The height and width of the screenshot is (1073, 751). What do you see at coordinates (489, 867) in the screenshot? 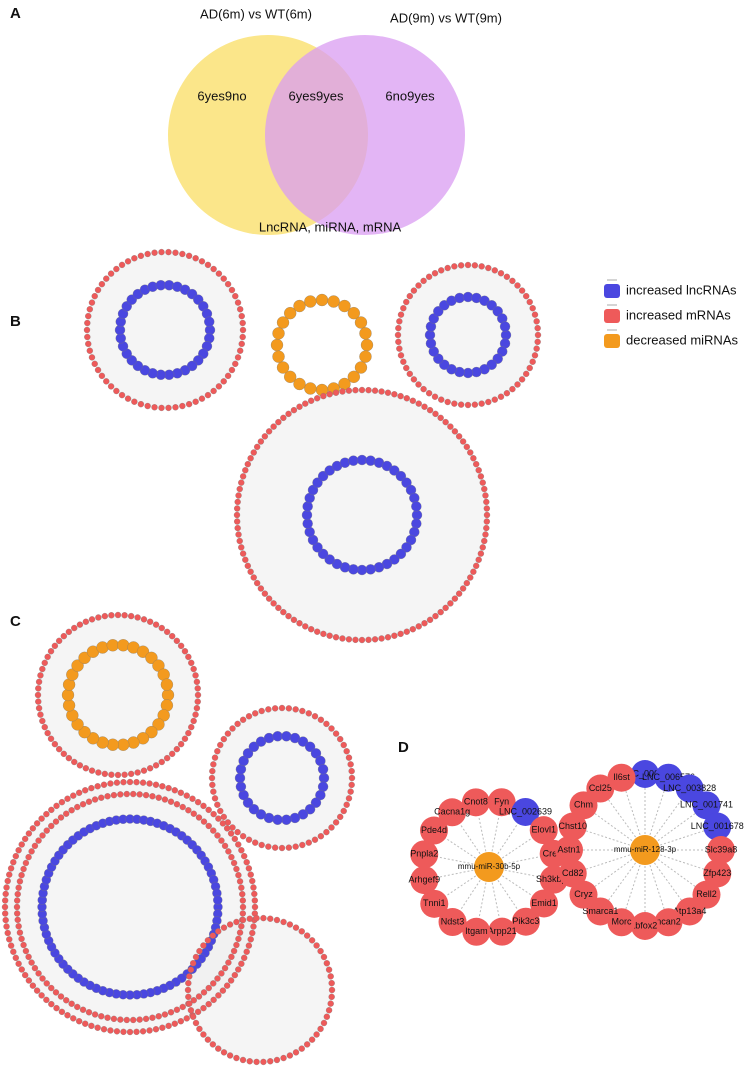
I see `hub-node` at bounding box center [489, 867].